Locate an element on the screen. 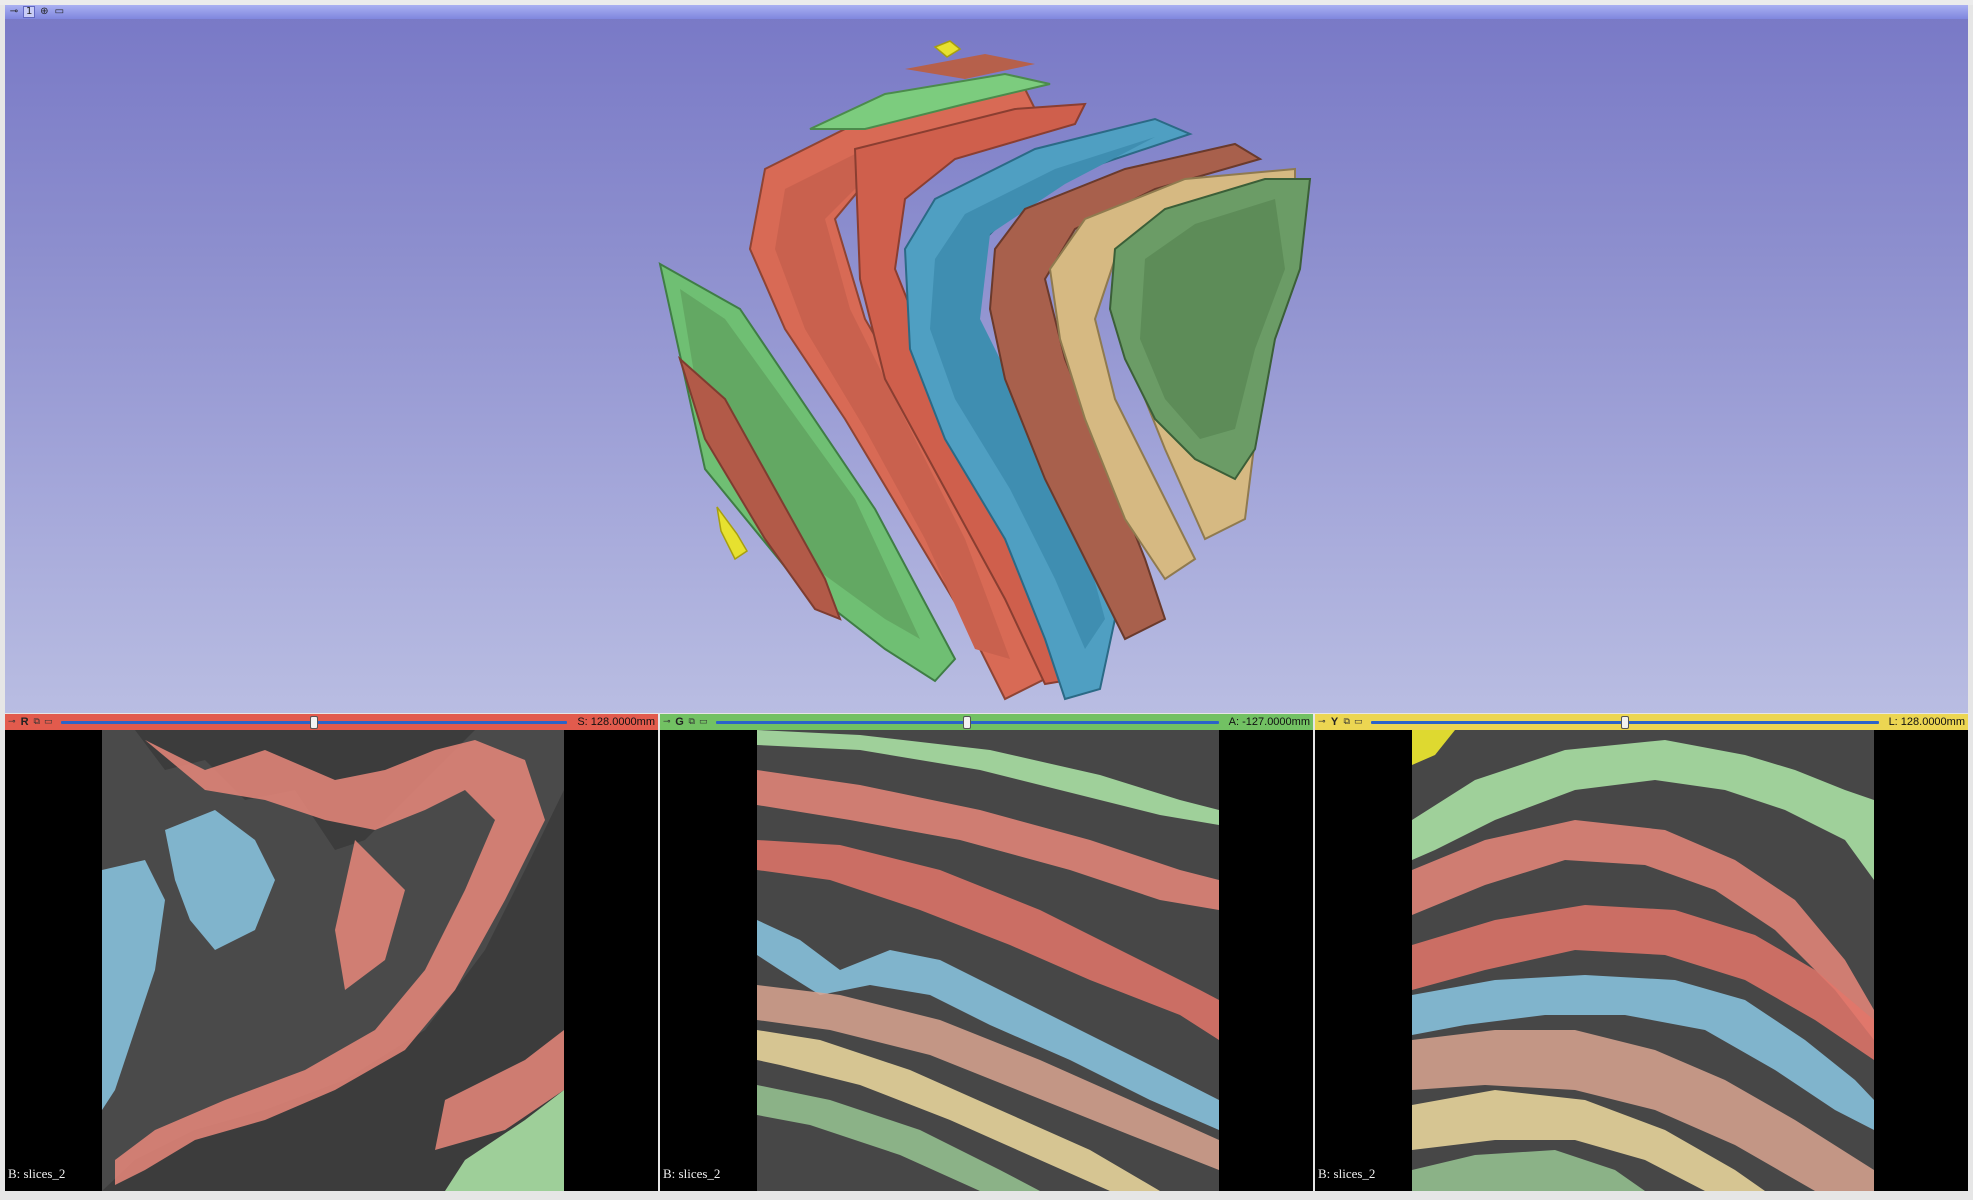  red-slice-controller-bar: ⊸ R ⧉ ▭ S: 128.0000mm is located at coordinates (331, 722).